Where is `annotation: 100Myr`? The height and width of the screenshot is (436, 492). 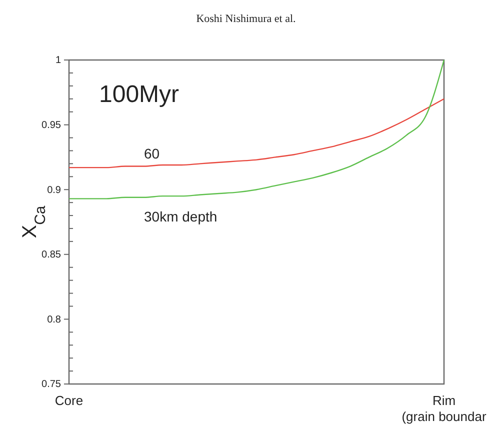 annotation: 100Myr is located at coordinates (139, 94).